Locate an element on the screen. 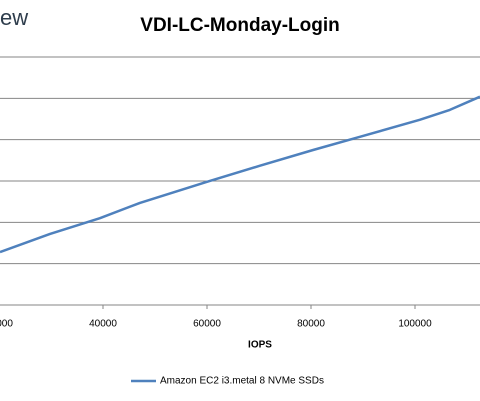 Image resolution: width=480 pixels, height=401 pixels. x-tick-label: 100000 is located at coordinates (415, 324).